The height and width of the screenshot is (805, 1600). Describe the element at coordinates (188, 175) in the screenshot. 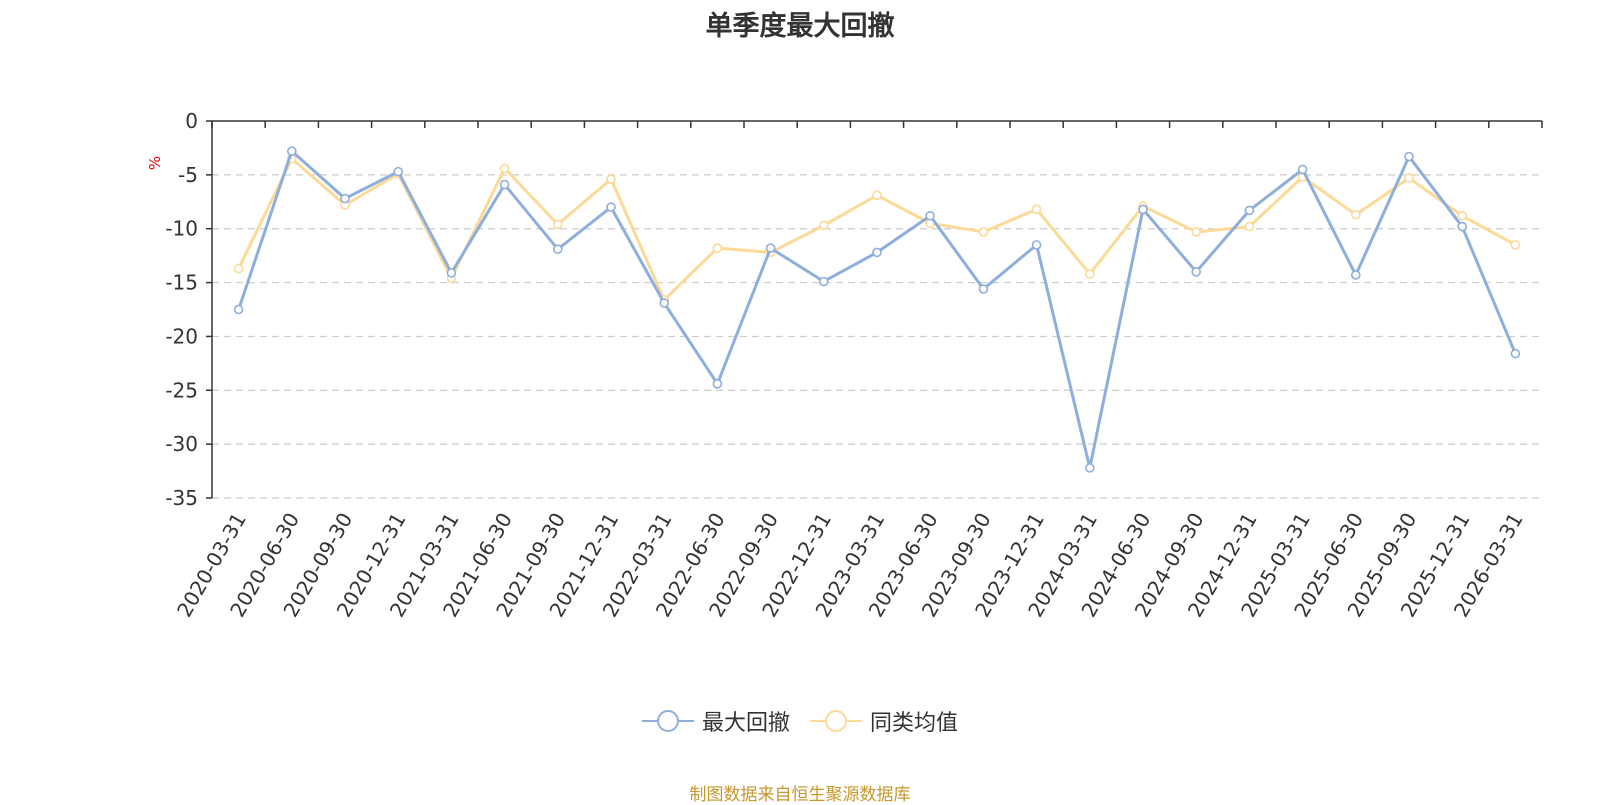

I see `y-tick-label: -5` at that location.